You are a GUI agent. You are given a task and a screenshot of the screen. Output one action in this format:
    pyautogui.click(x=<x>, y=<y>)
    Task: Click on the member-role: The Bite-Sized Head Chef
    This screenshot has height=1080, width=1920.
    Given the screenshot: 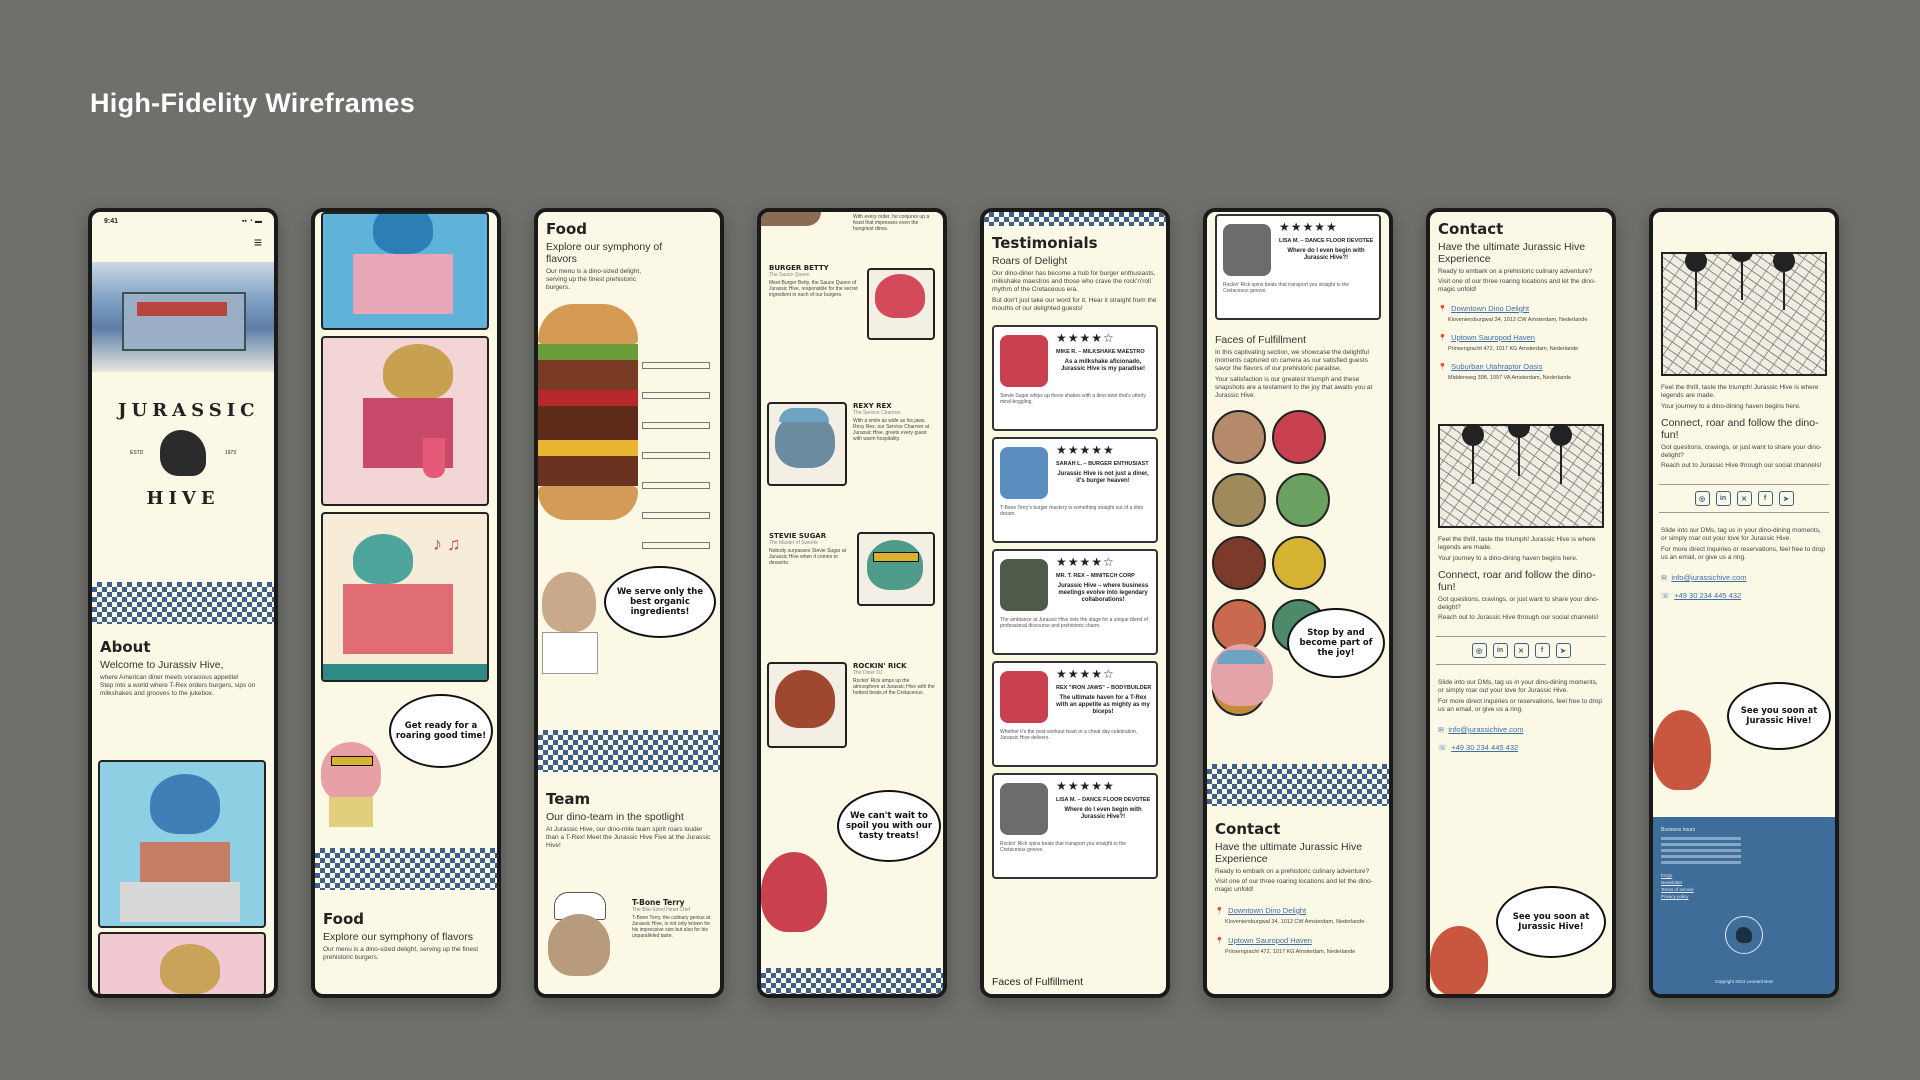 What is the action you would take?
    pyautogui.click(x=661, y=910)
    